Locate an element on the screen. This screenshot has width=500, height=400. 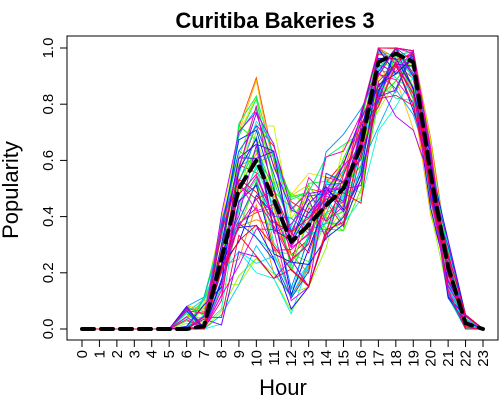
x-tick-label: 22 is located at coordinates (466, 358).